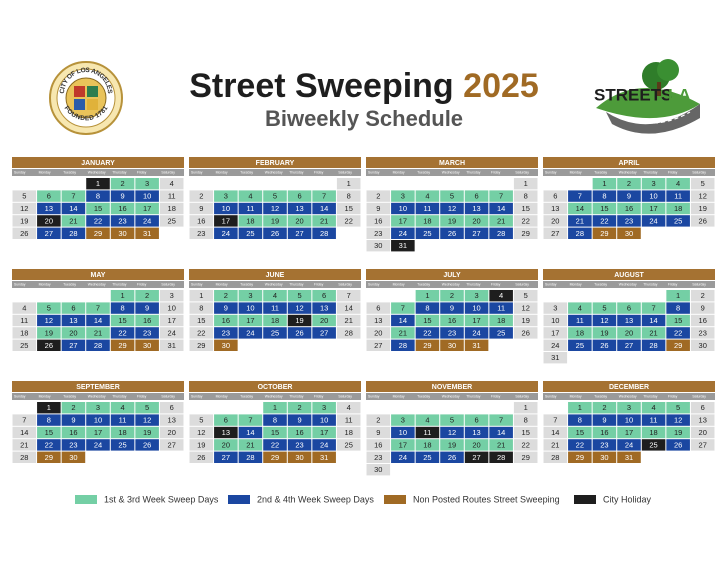 This screenshot has width=728, height=563. I want to click on day-number: 30, so click(73, 457).